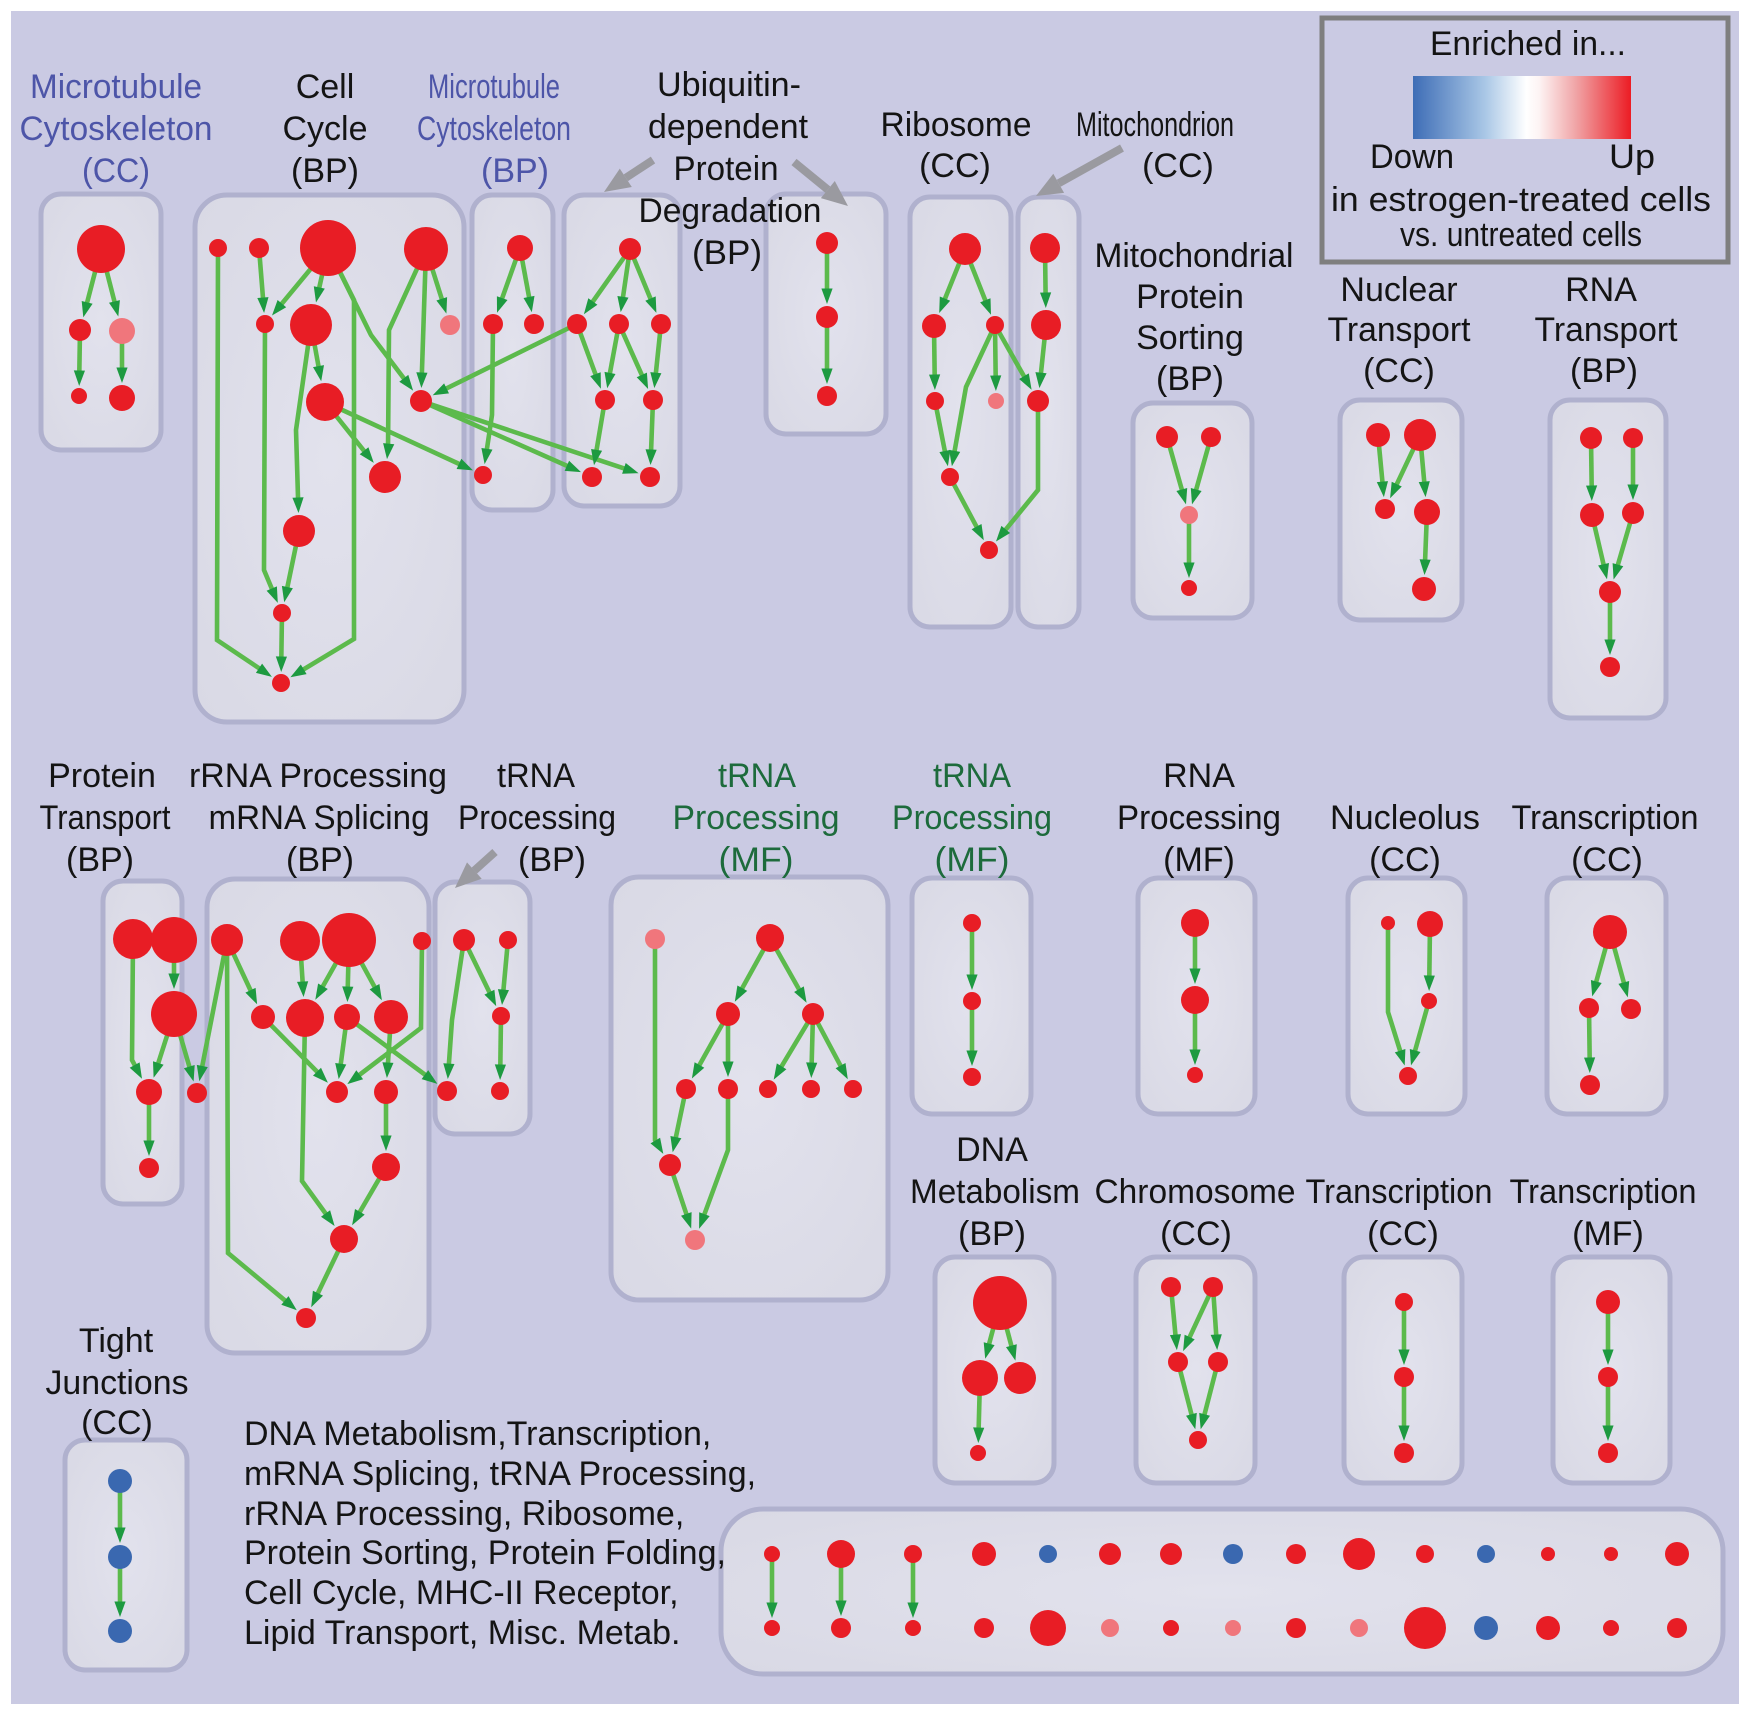 This screenshot has height=1715, width=1750. I want to click on svg-text: rRNA Processing, so click(318, 776).